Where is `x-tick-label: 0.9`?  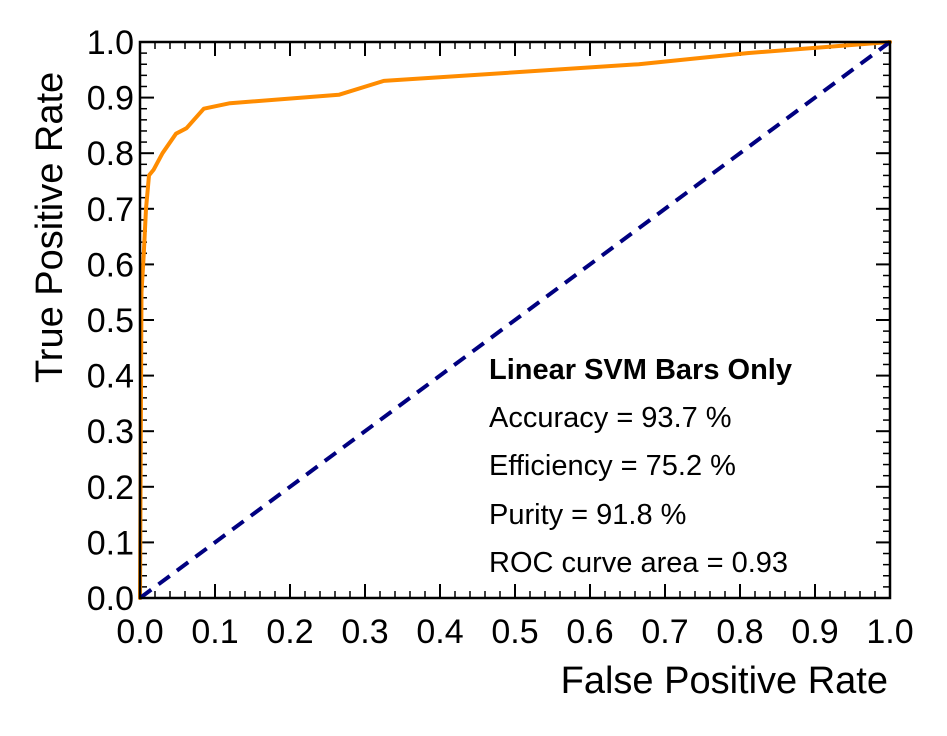 x-tick-label: 0.9 is located at coordinates (814, 632).